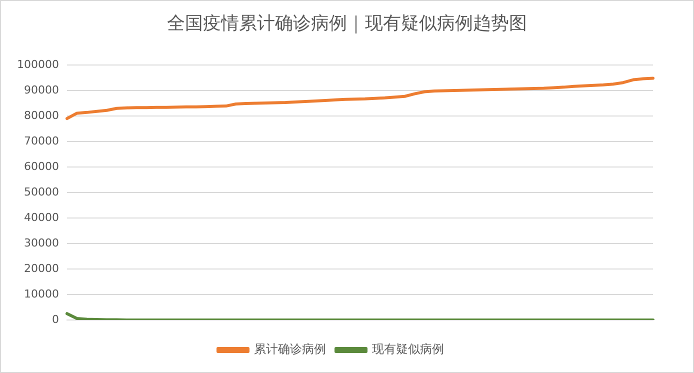 Image resolution: width=694 pixels, height=373 pixels. Describe the element at coordinates (41, 141) in the screenshot. I see `y-tick-label: 70000` at that location.